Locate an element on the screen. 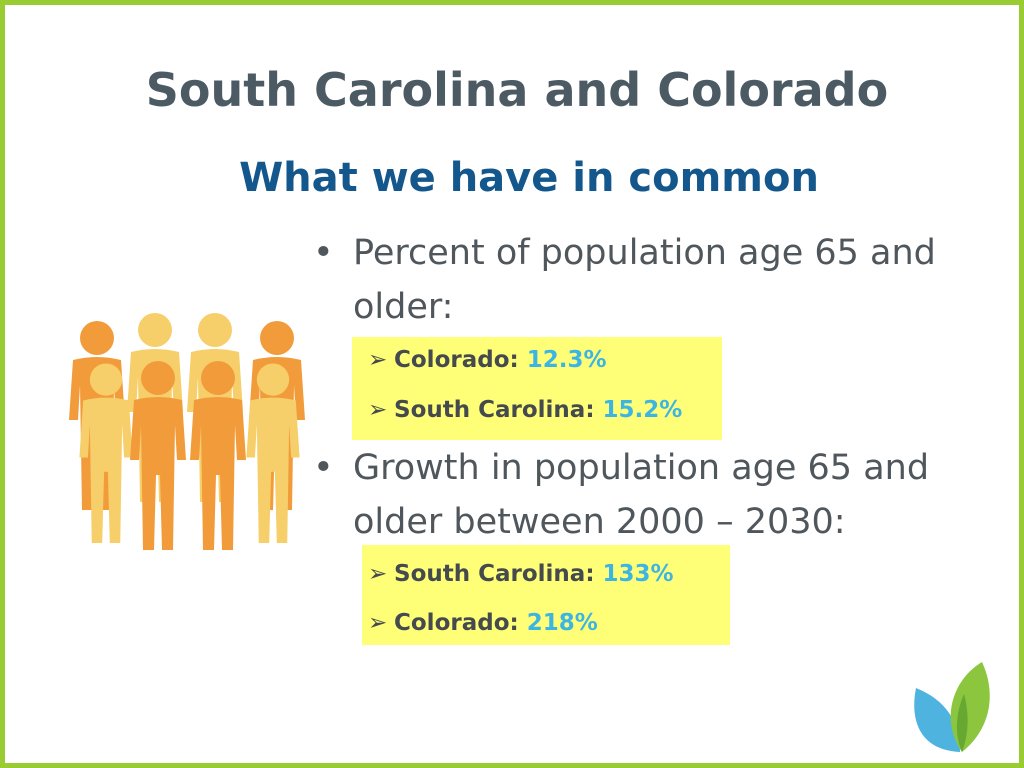 The height and width of the screenshot is (768, 1024). leaf-logo-icon is located at coordinates (952, 707).